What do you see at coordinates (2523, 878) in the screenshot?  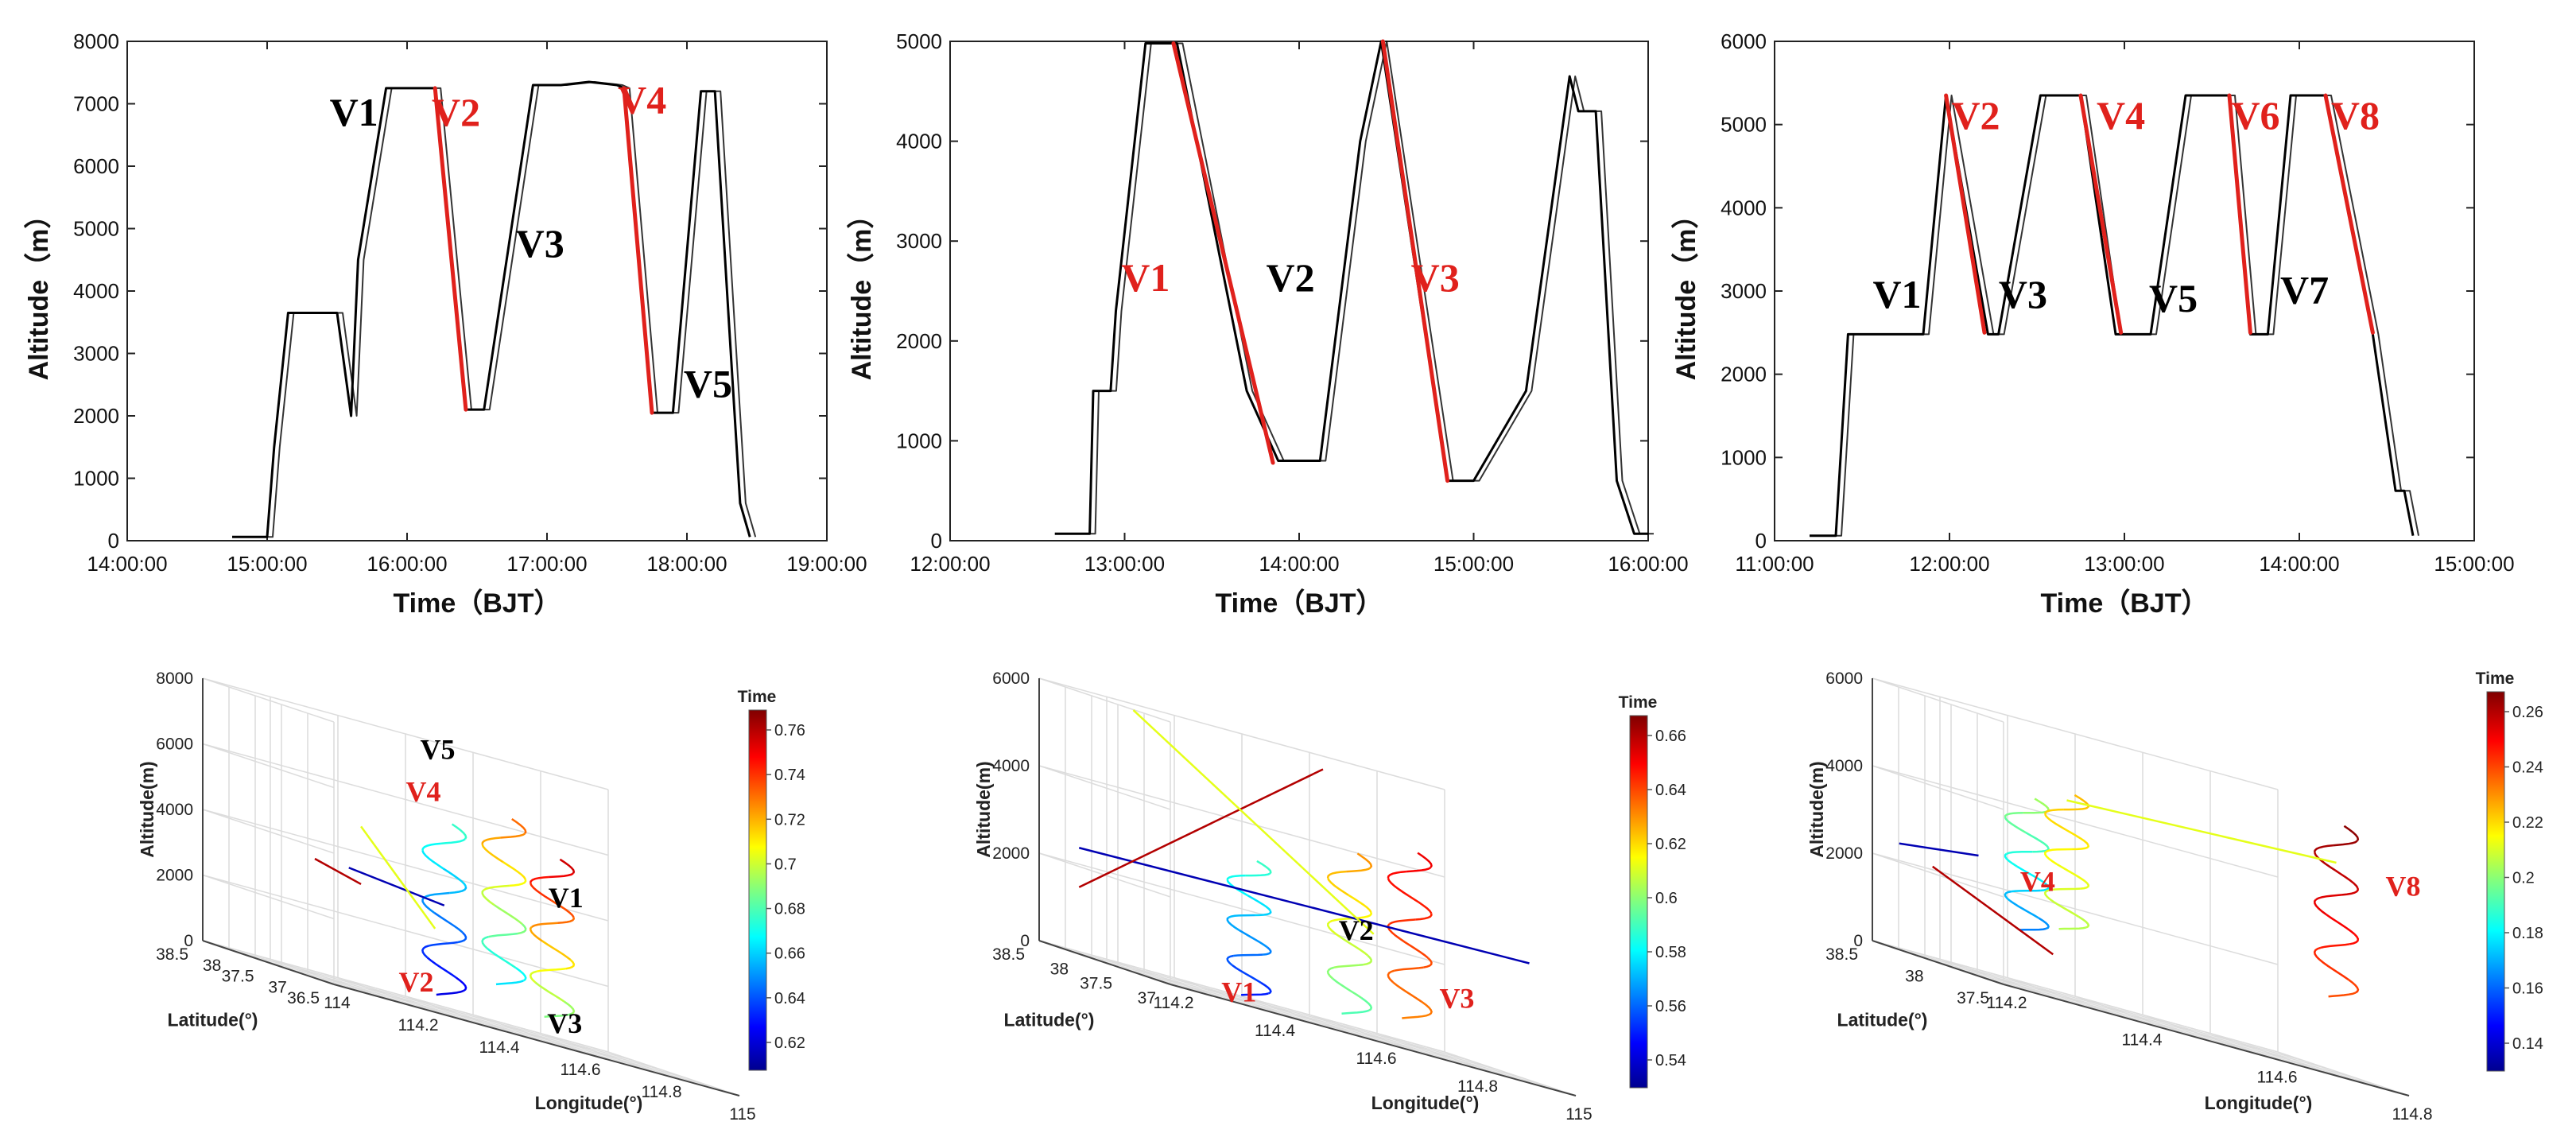 I see `colorbar-tick-label: 0.2` at bounding box center [2523, 878].